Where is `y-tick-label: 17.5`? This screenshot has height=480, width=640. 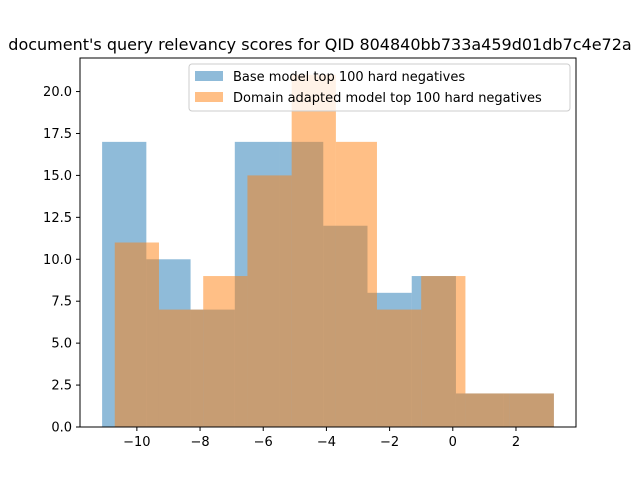
y-tick-label: 17.5 is located at coordinates (57, 134).